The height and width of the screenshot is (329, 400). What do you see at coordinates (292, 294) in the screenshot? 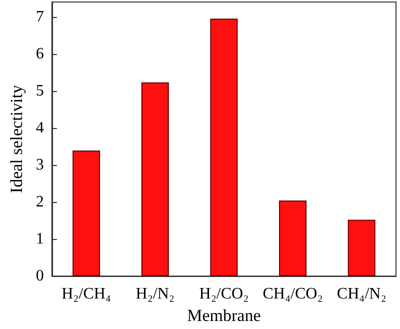
I see `x-tick-label: CH₄/CO₂` at bounding box center [292, 294].